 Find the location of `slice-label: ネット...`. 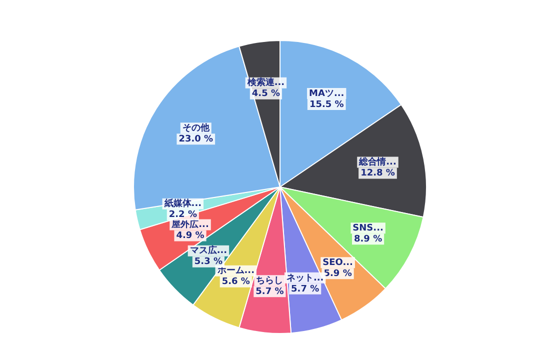

slice-label: ネット... is located at coordinates (305, 278).